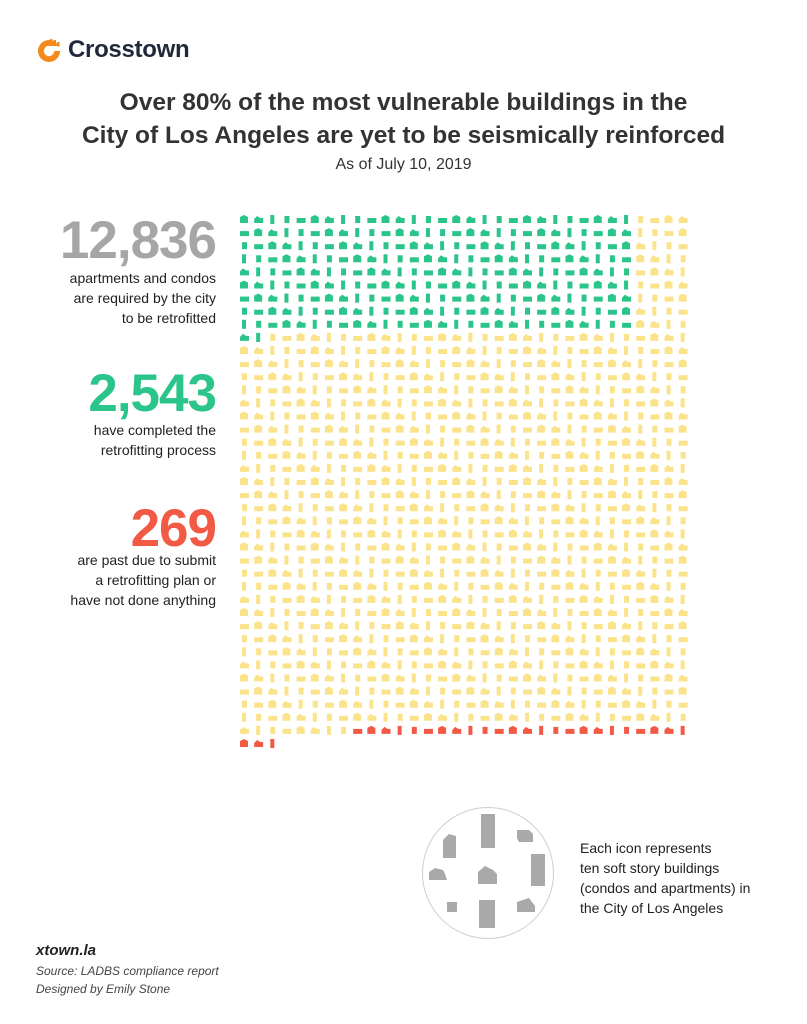  Describe the element at coordinates (152, 393) in the screenshot. I see `stat-completed-value: 2,543` at that location.